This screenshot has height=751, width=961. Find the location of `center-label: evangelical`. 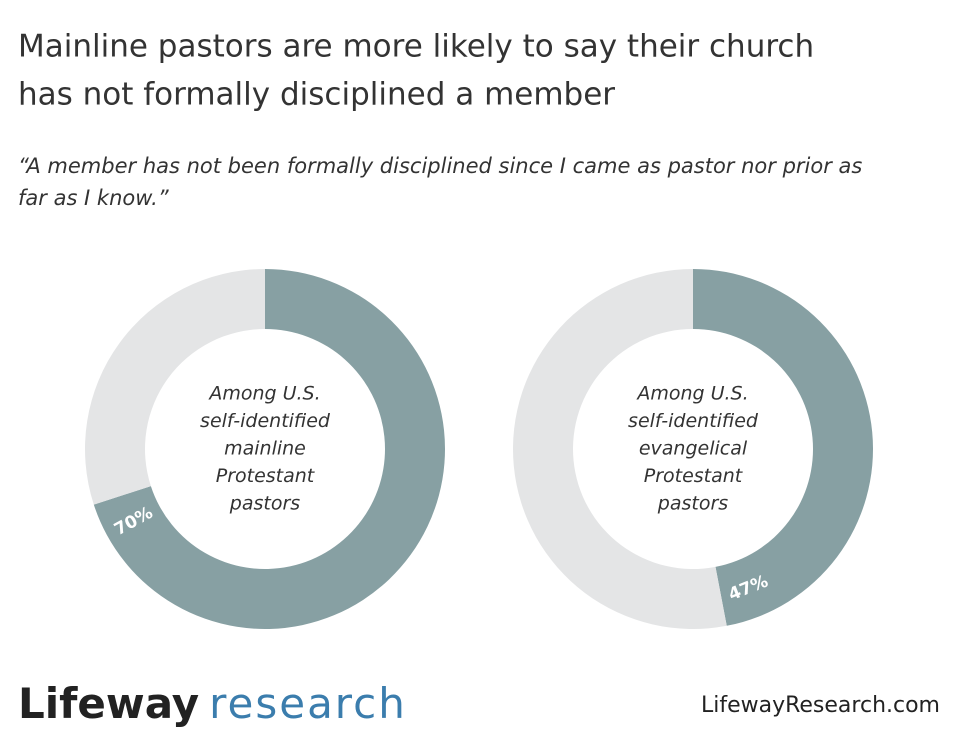

center-label: evangelical is located at coordinates (693, 449).